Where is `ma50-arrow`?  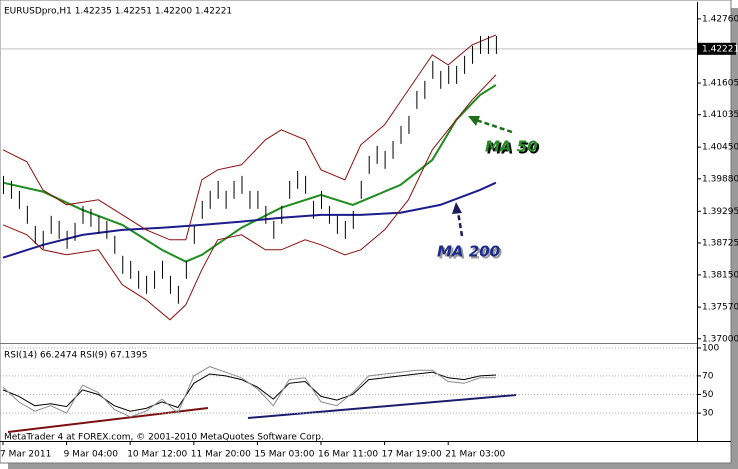
ma50-arrow is located at coordinates (494, 126).